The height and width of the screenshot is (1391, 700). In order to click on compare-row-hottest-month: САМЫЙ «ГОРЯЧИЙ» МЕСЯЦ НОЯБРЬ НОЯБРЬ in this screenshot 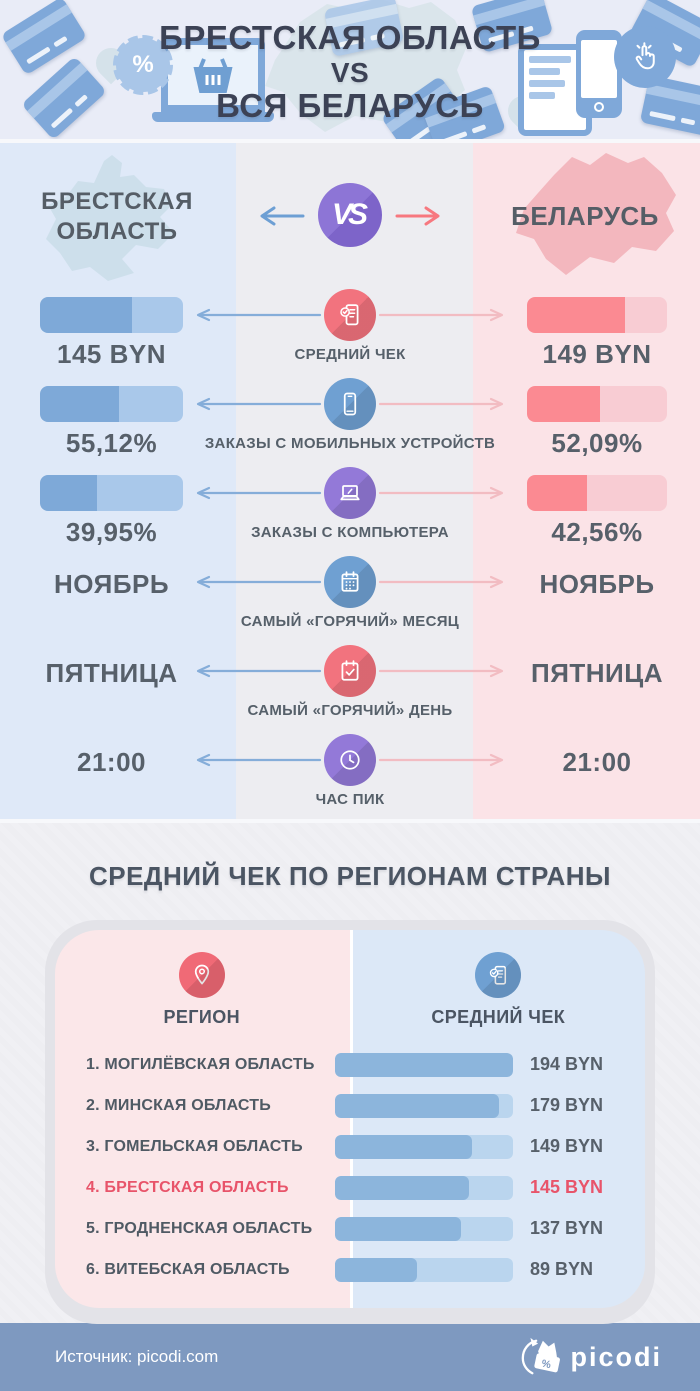, I will do `click(350, 600)`.